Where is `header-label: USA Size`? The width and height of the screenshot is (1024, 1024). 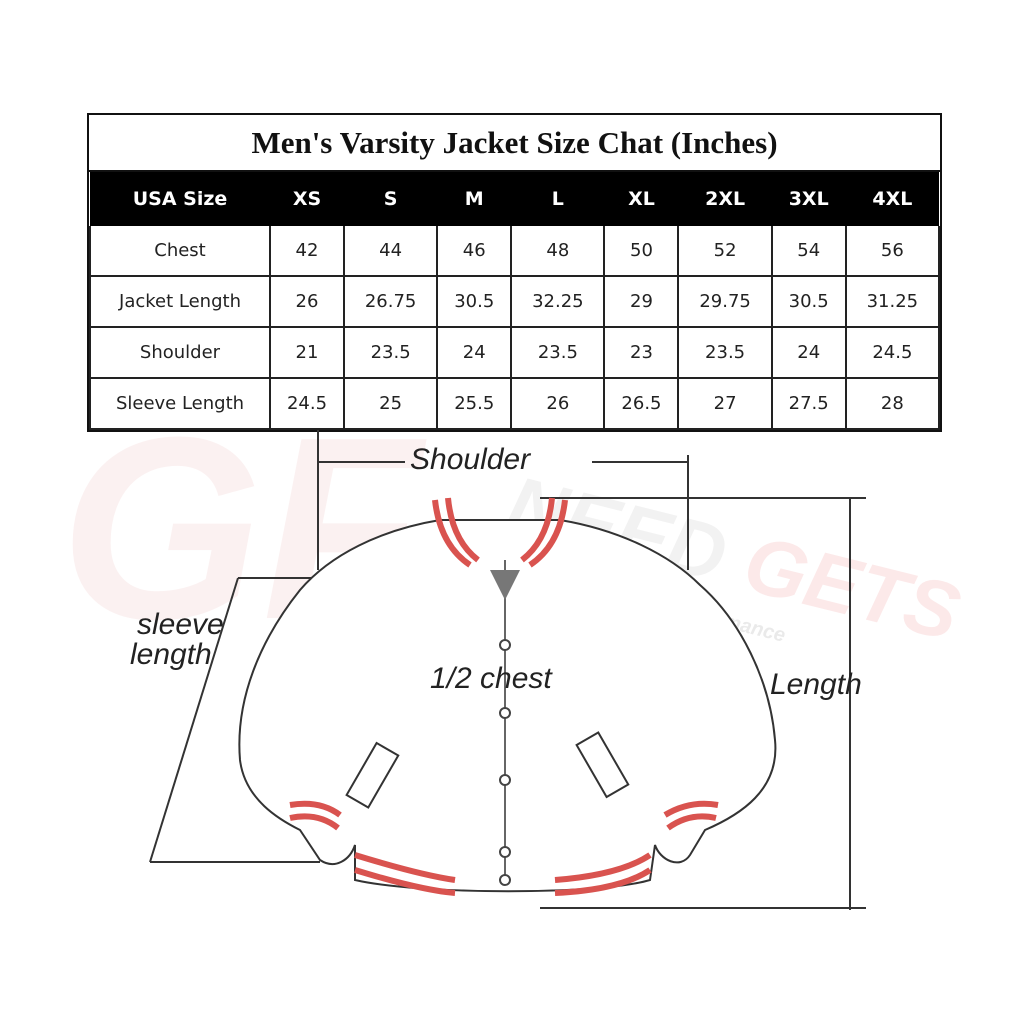 header-label: USA Size is located at coordinates (180, 199).